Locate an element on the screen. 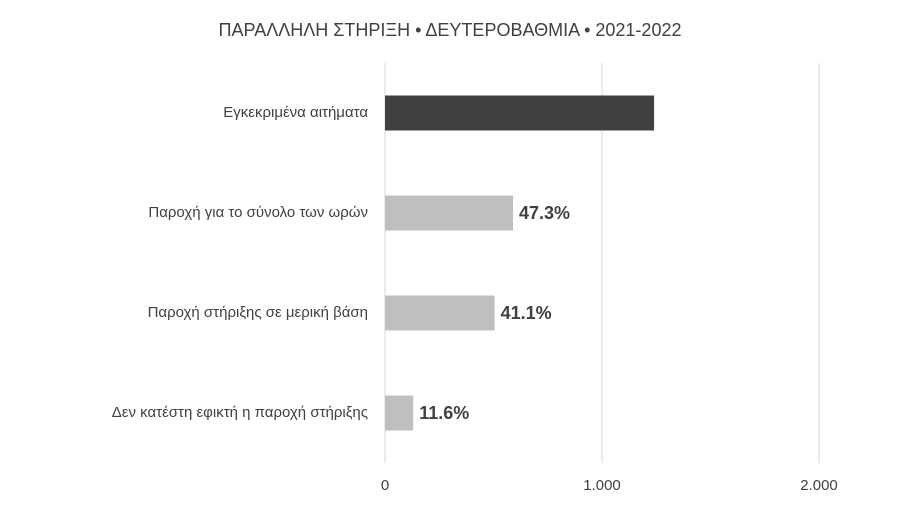 Image resolution: width=900 pixels, height=506 pixels. data-label: 41.1% is located at coordinates (526, 313).